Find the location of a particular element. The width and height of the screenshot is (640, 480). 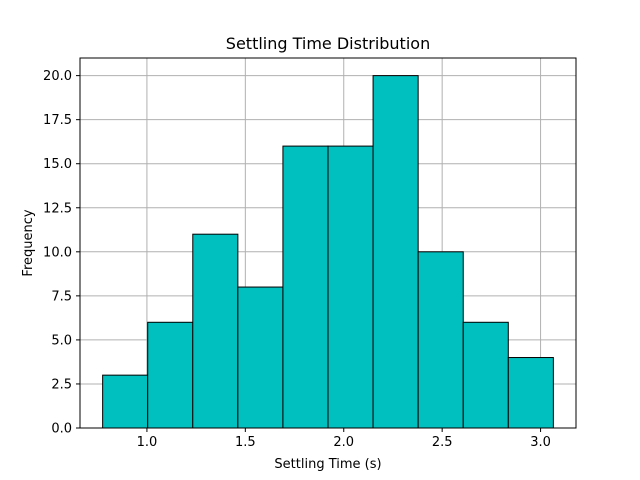

x-tick-label: 1.5 is located at coordinates (245, 442).